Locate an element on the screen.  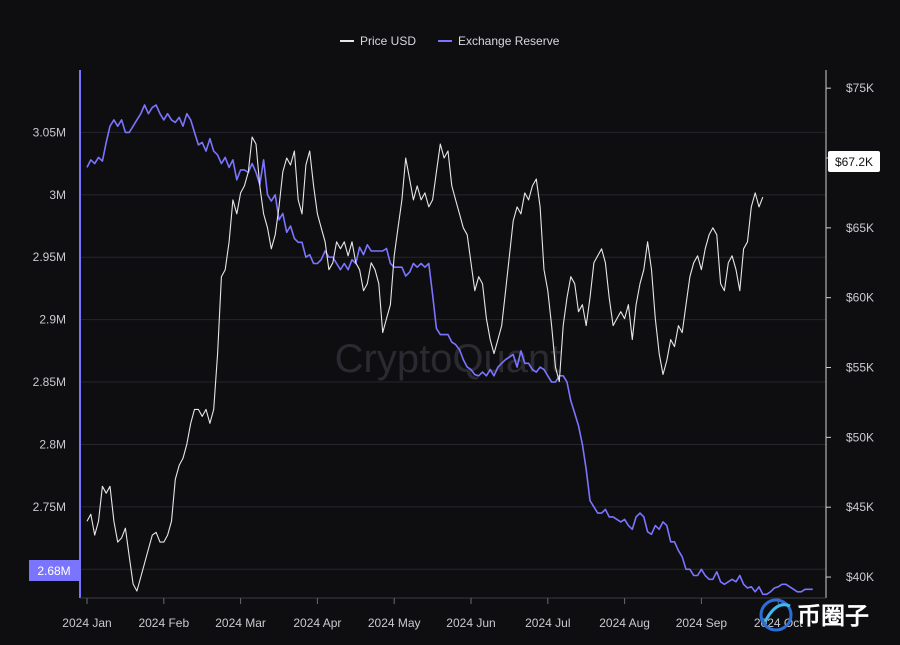
brand-logo-swoosh is located at coordinates (777, 613).